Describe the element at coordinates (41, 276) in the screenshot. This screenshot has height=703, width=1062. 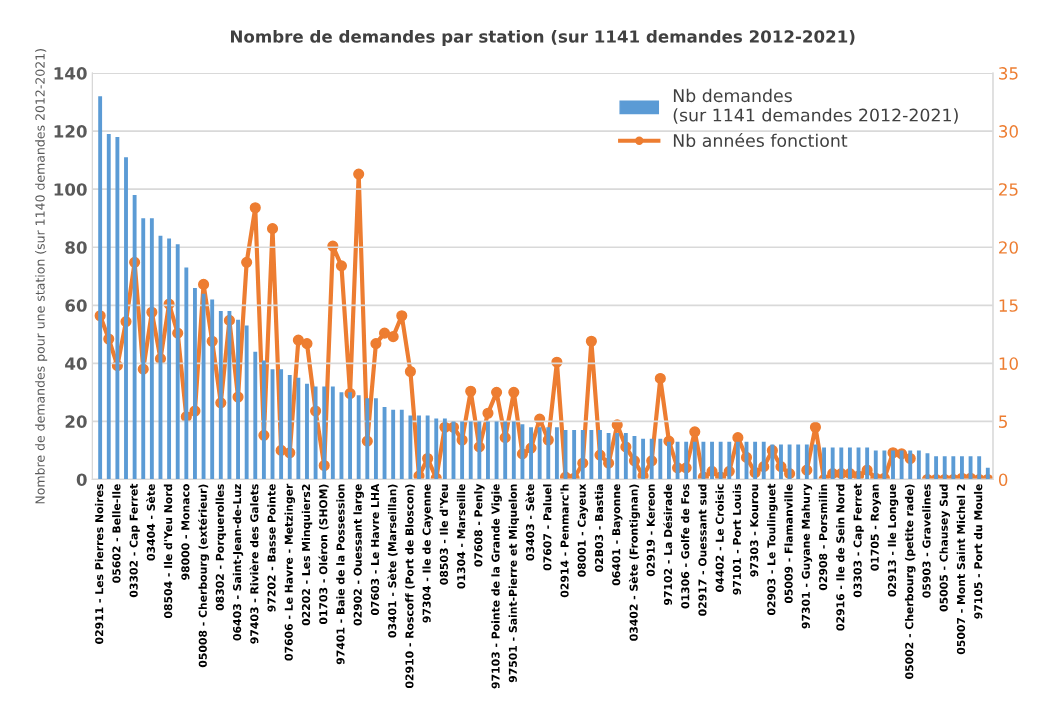
I see `y-axis-title: Nombre de demandes pour une station (sur 1140 demandes 2012-2021)` at that location.